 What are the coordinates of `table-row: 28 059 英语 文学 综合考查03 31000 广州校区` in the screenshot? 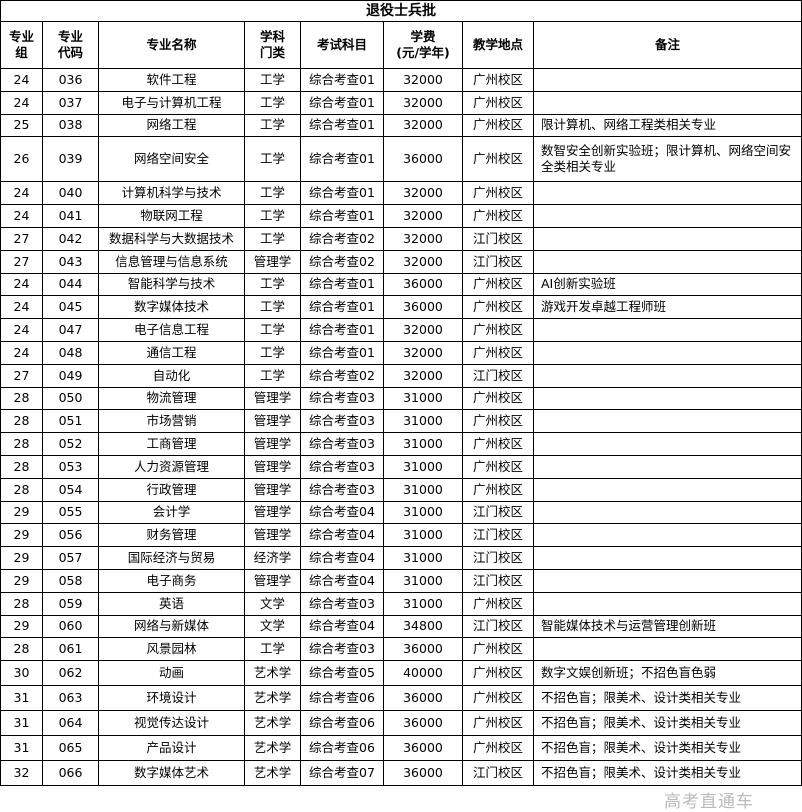 It's located at (401, 603).